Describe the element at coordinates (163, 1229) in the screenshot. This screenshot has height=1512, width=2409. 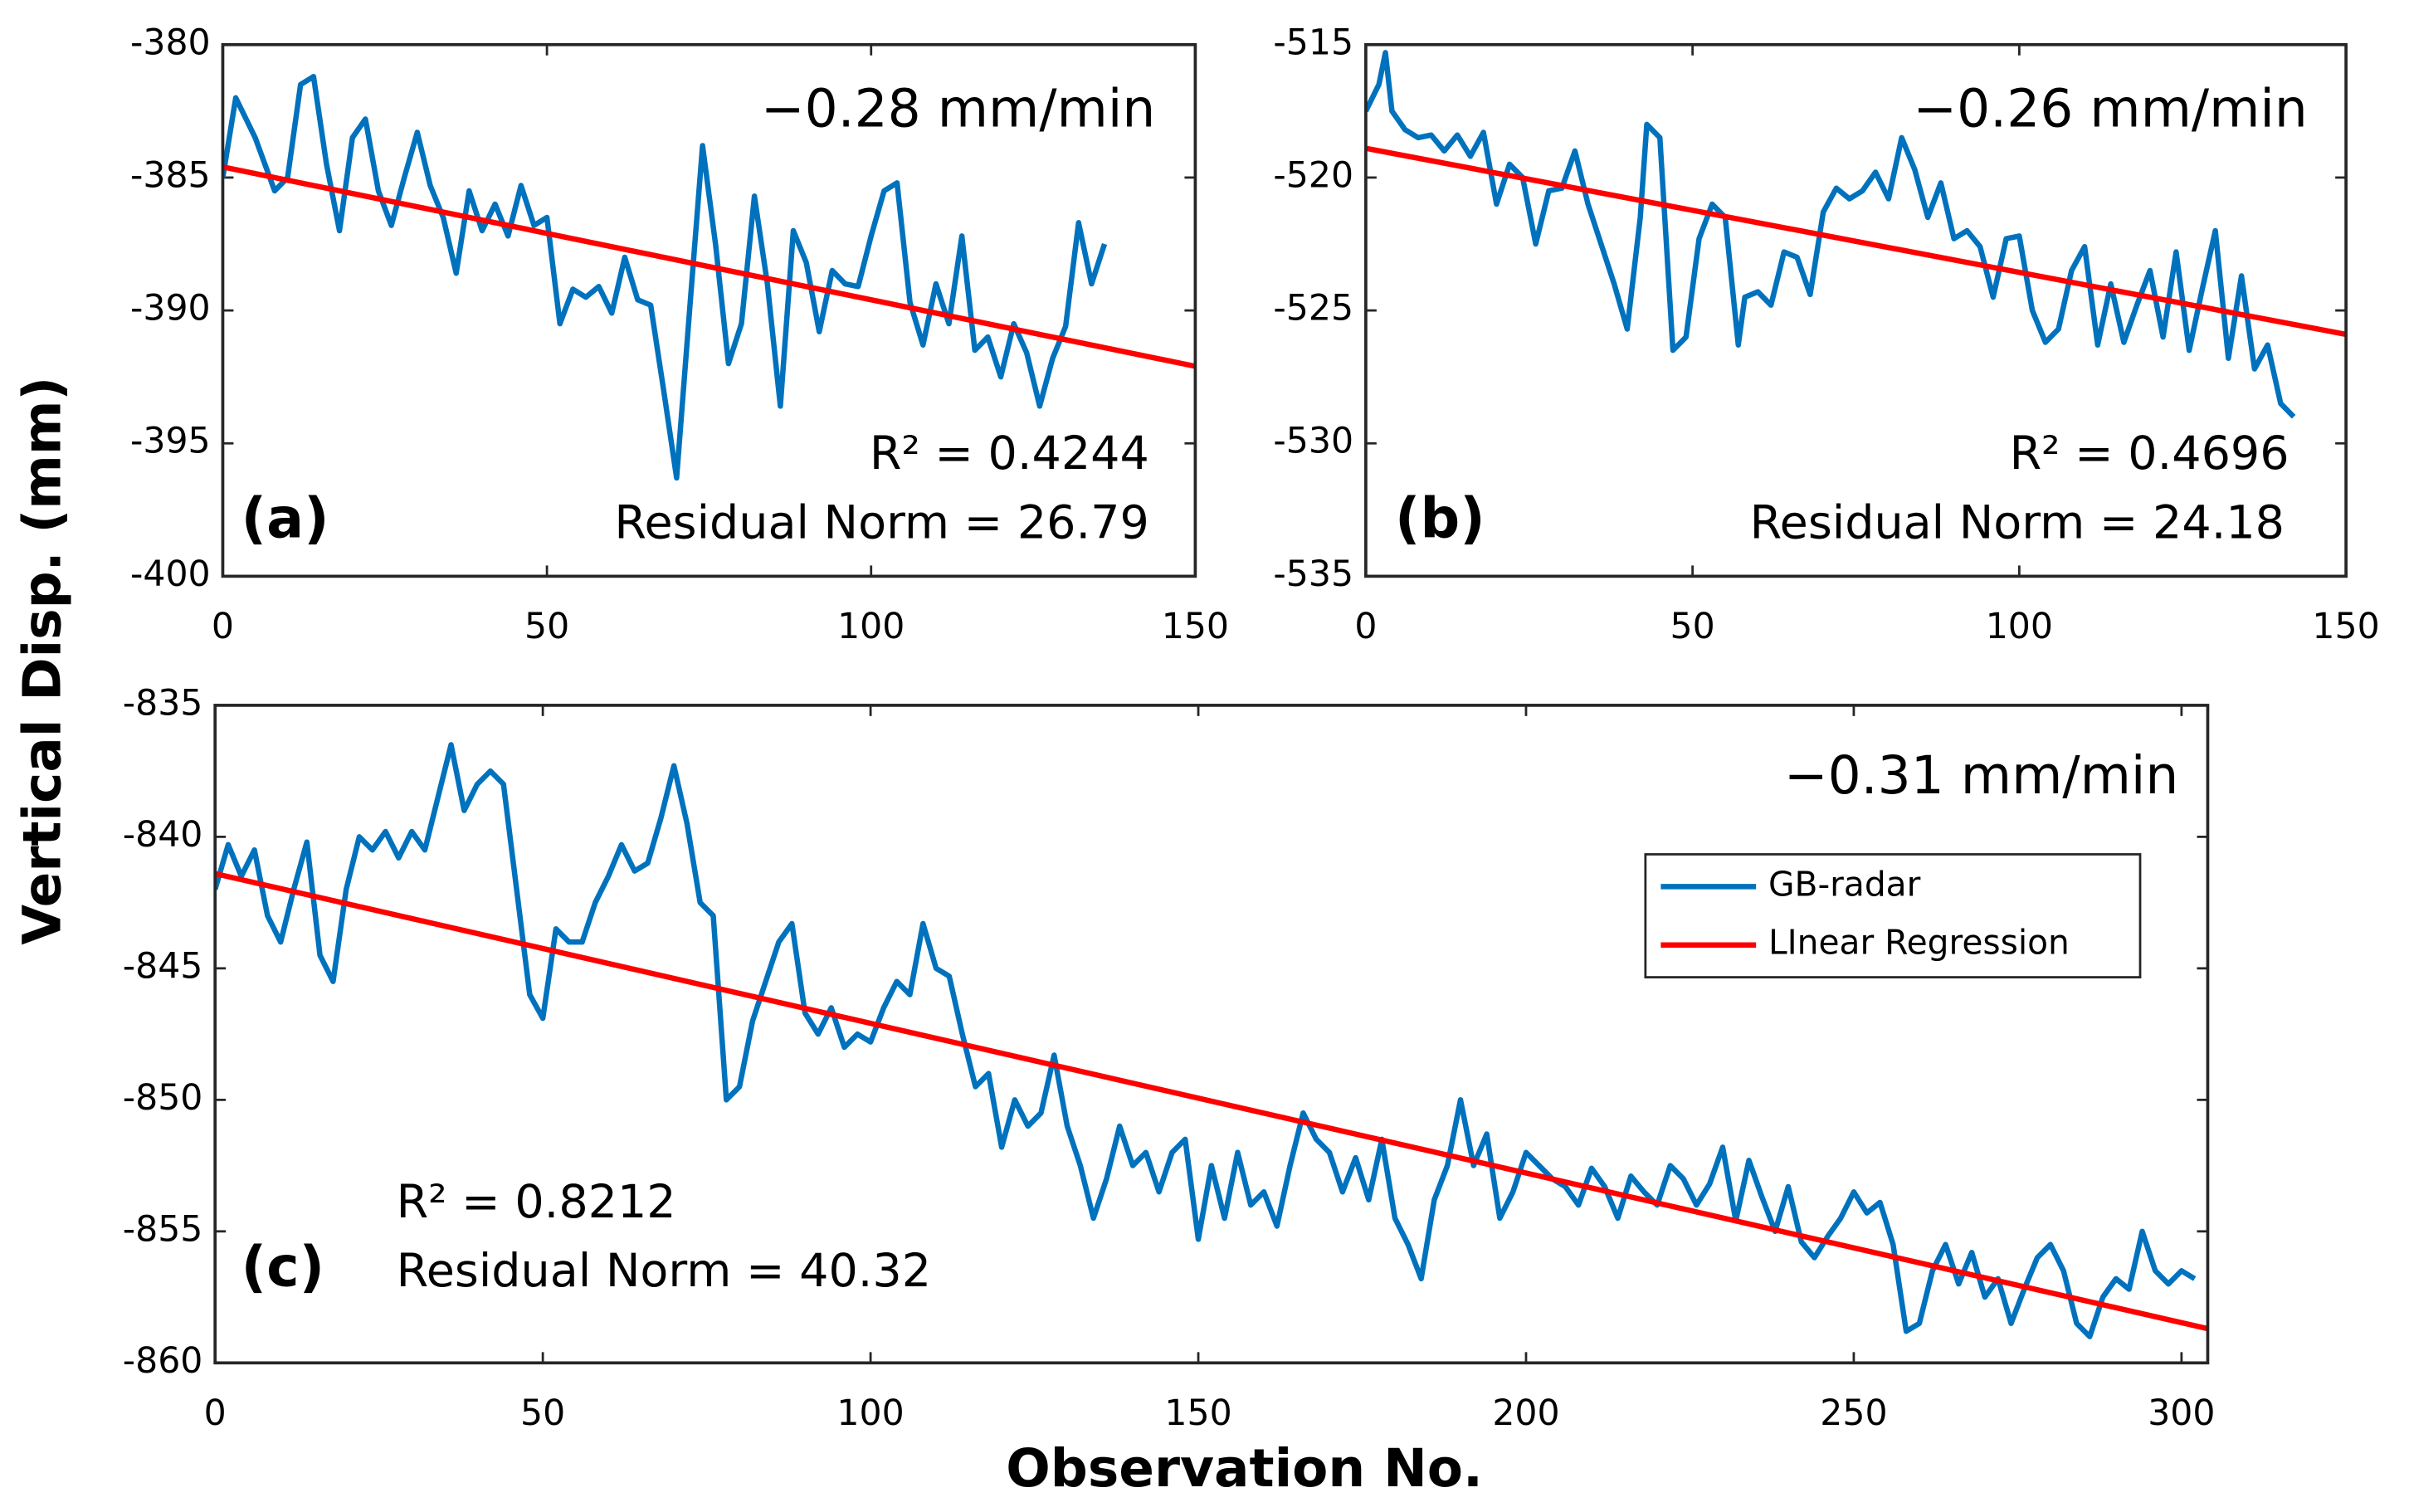
I see `y-tick-label: -855` at that location.